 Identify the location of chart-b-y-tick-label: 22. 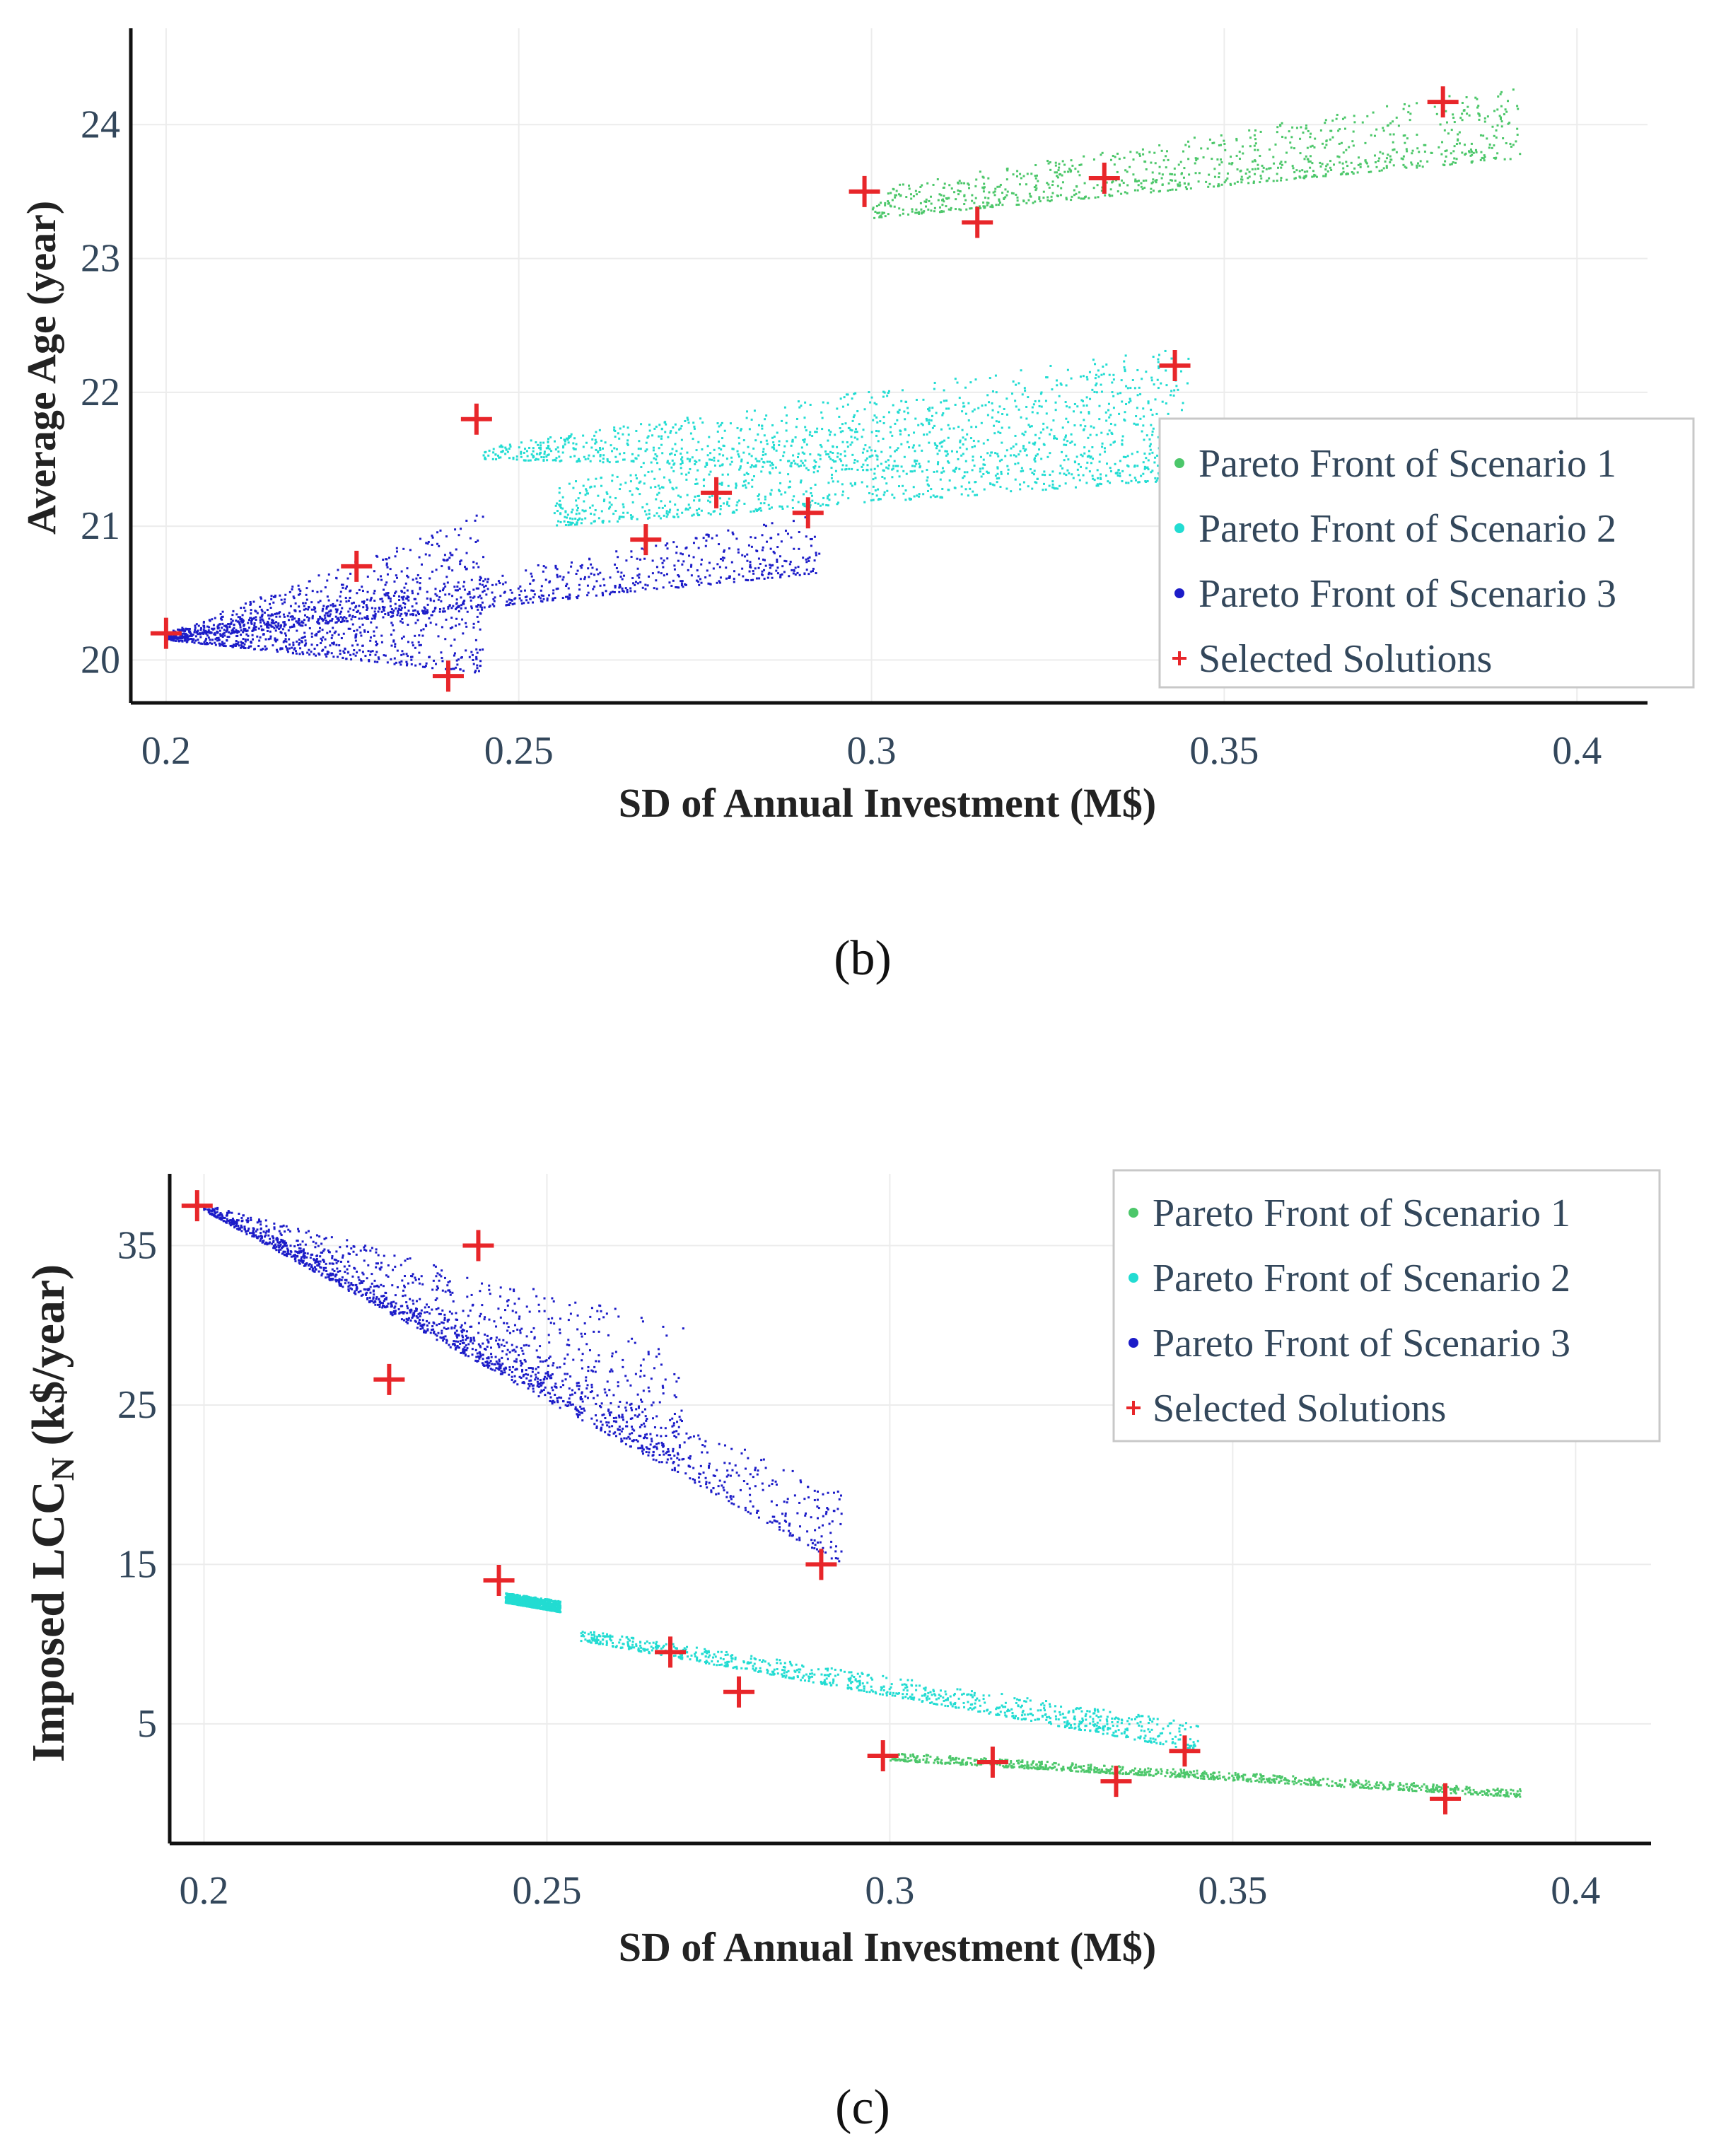
(100, 392).